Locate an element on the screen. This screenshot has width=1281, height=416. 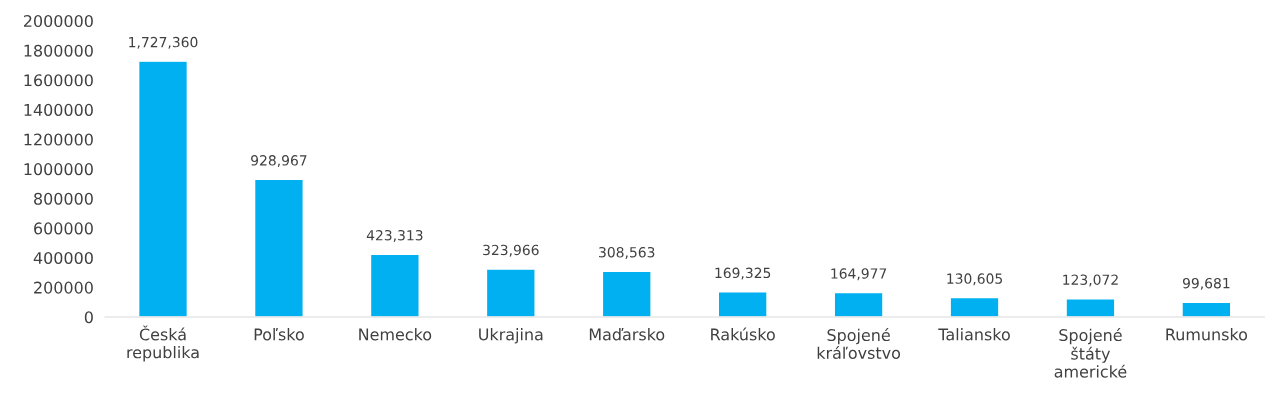
x-tick-label: Spojené štáty americké is located at coordinates (1090, 353).